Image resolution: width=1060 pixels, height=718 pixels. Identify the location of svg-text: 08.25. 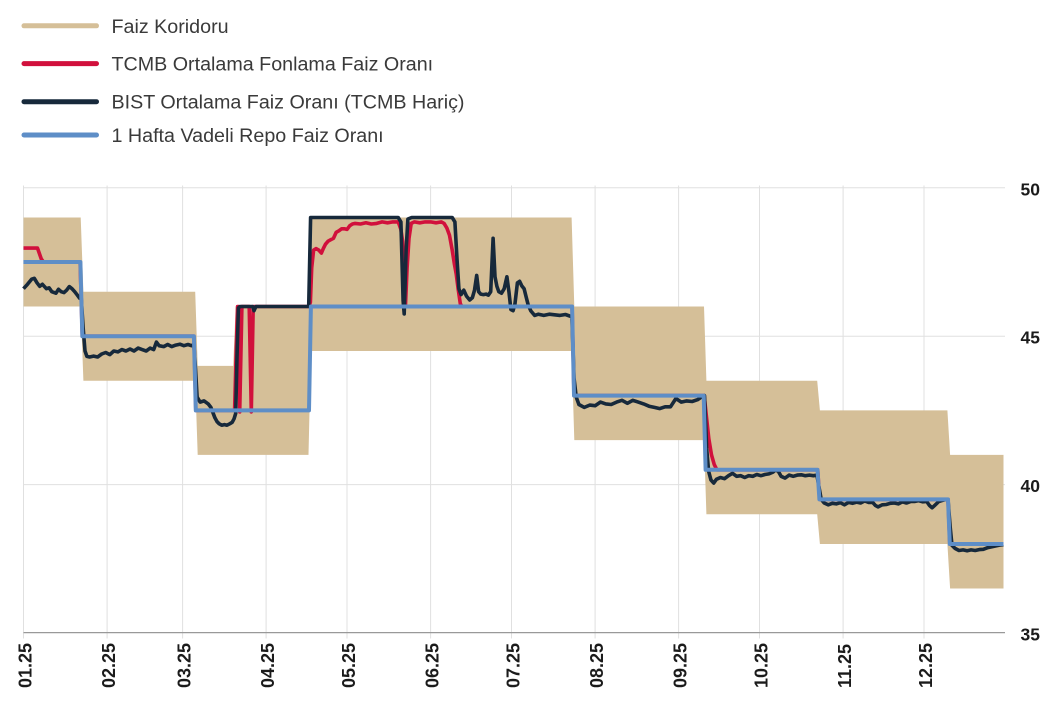
(597, 665).